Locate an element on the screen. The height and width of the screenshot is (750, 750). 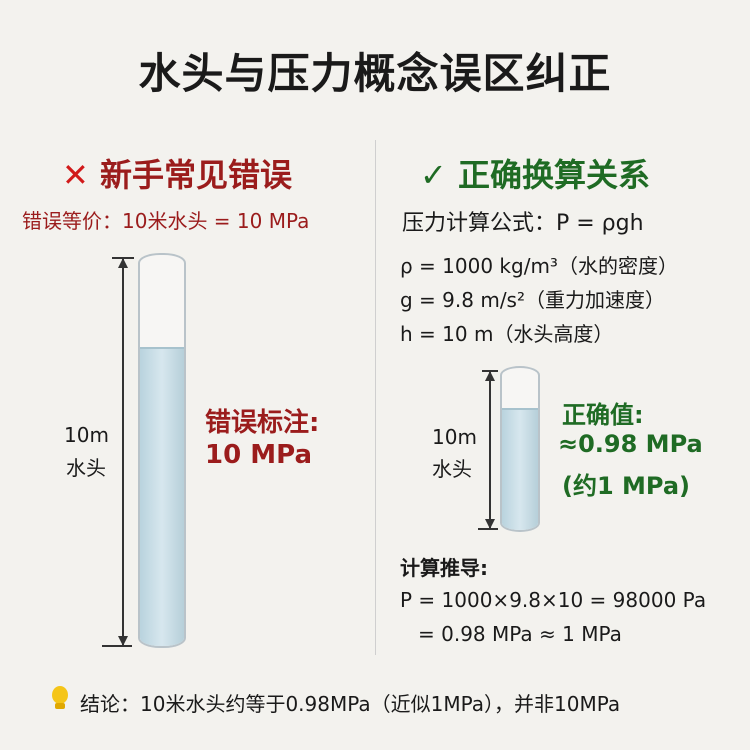
measure-line-small is located at coordinates (490, 450).